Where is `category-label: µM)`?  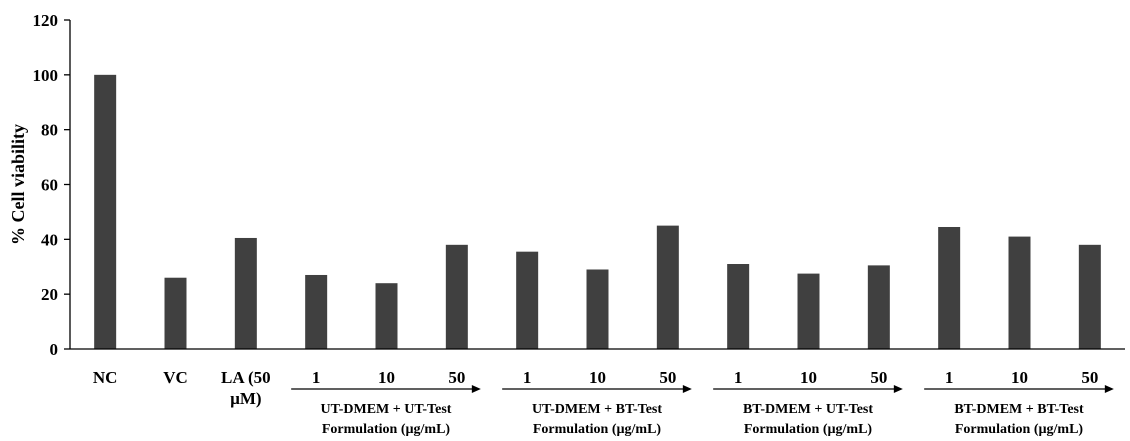 category-label: µM) is located at coordinates (246, 398).